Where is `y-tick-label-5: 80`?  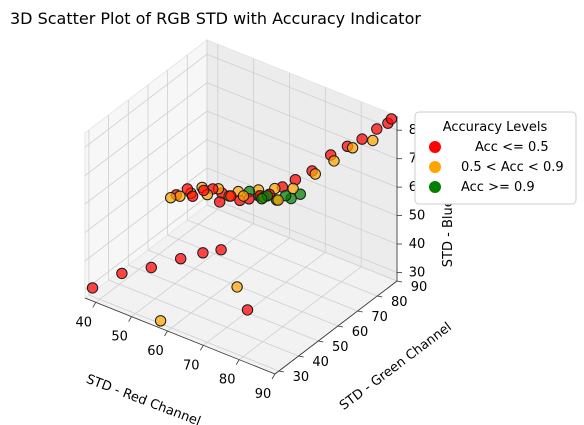
y-tick-label-5: 80 is located at coordinates (399, 302).